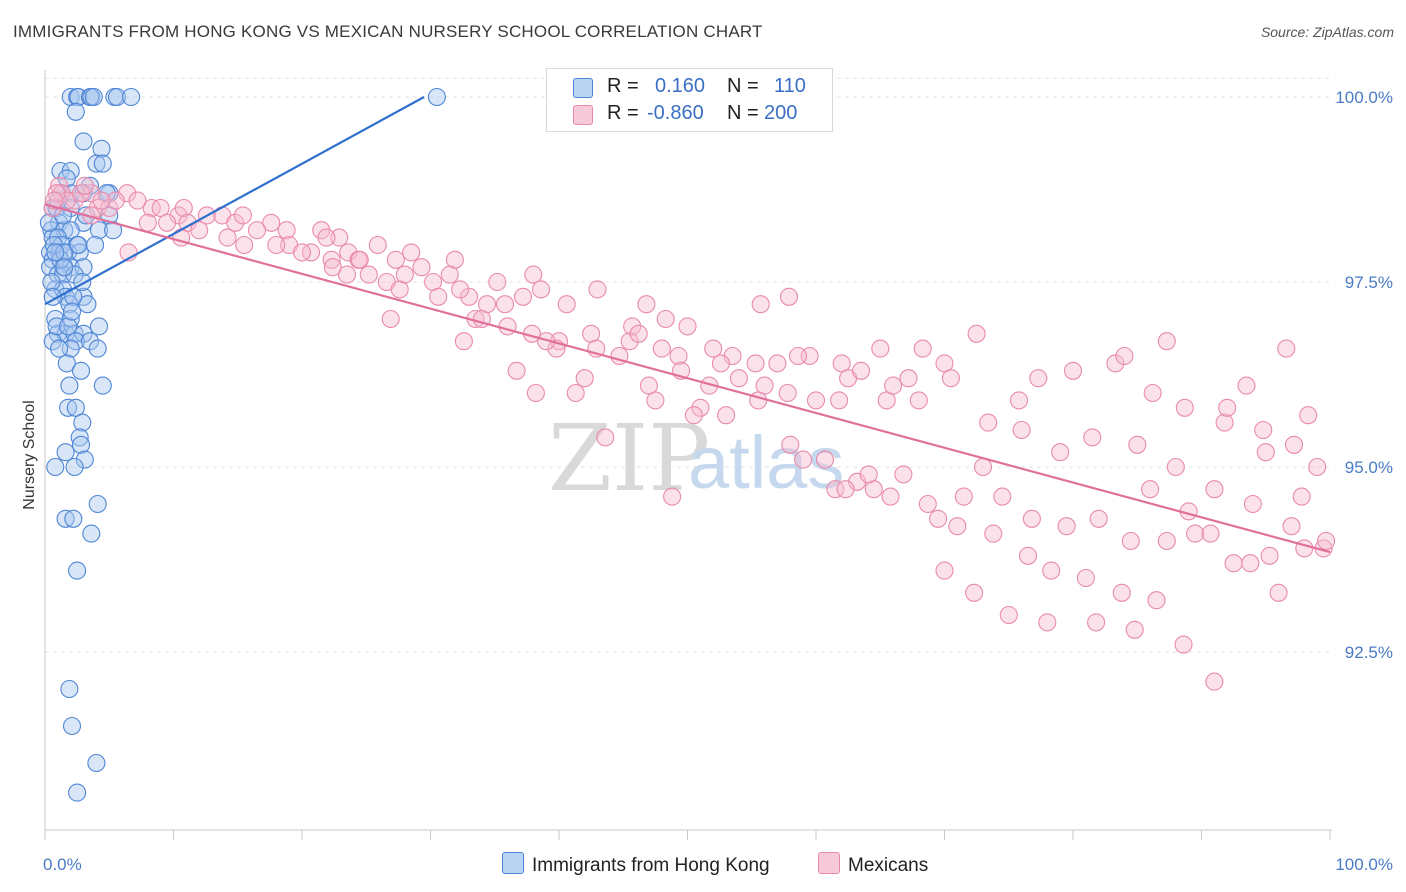 Image resolution: width=1406 pixels, height=892 pixels. Describe the element at coordinates (743, 113) in the screenshot. I see `legend-n-label: N =` at that location.